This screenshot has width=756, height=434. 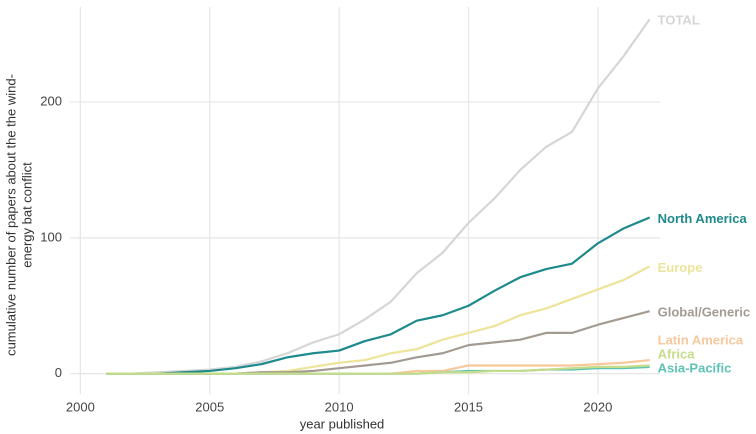 What do you see at coordinates (80, 406) in the screenshot?
I see `x-tick-label: 2000` at bounding box center [80, 406].